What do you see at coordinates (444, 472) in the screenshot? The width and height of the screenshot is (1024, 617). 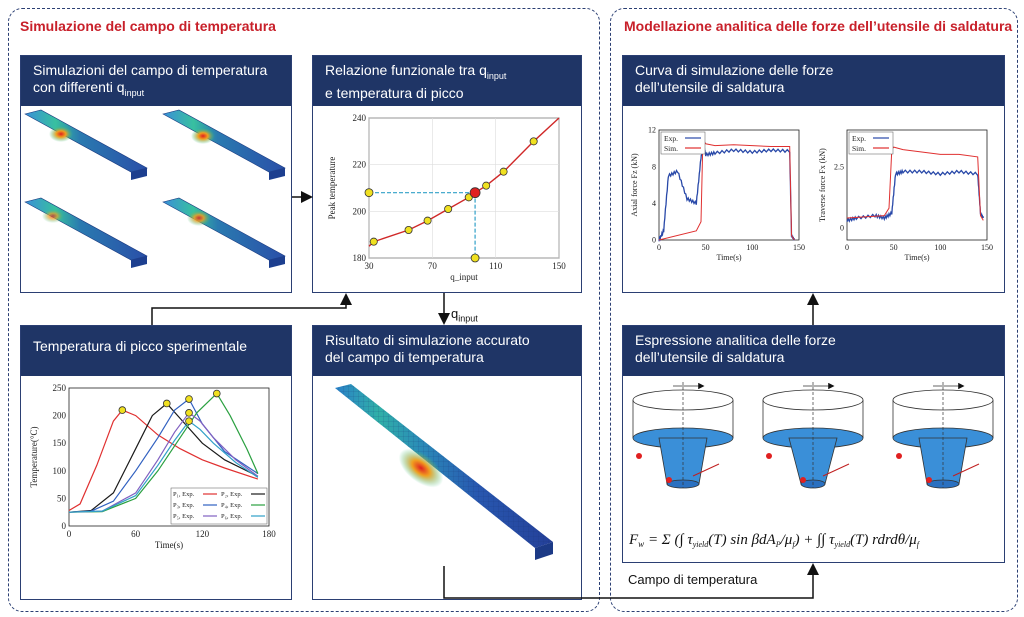 I see `accurate-temperature-field` at bounding box center [444, 472].